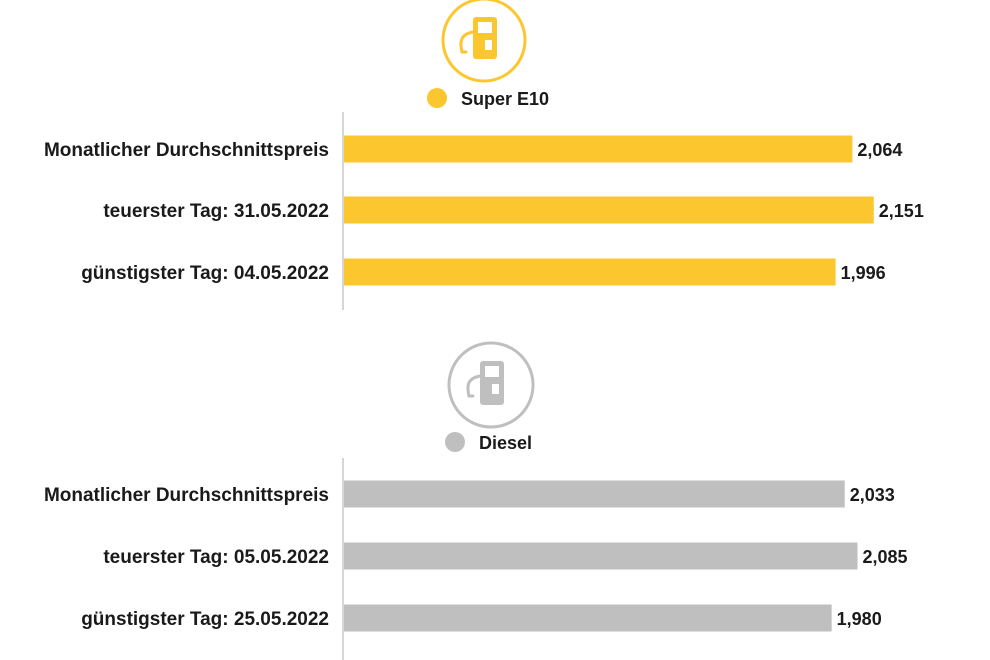 The image size is (990, 660). I want to click on data-label: 2,085, so click(885, 557).